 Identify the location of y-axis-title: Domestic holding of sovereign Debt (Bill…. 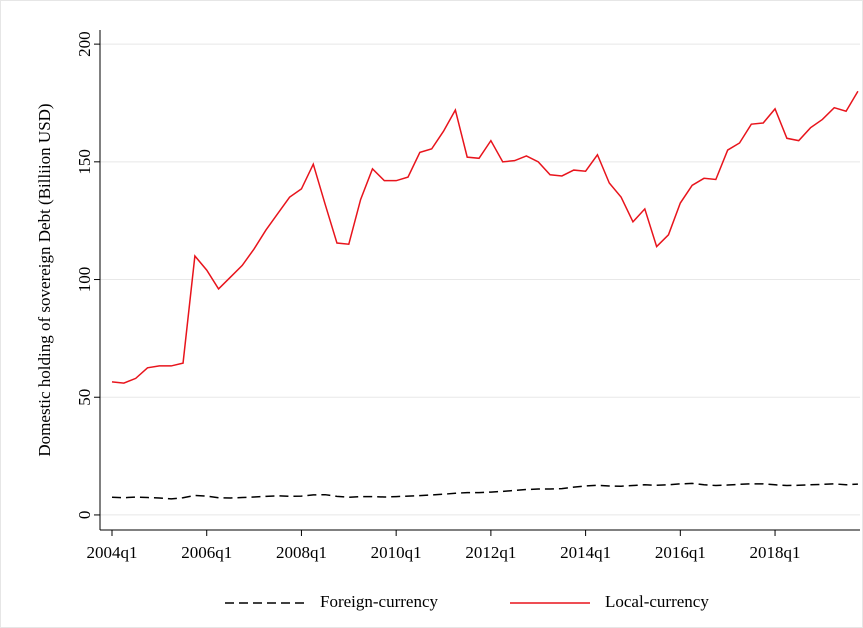
(44, 279).